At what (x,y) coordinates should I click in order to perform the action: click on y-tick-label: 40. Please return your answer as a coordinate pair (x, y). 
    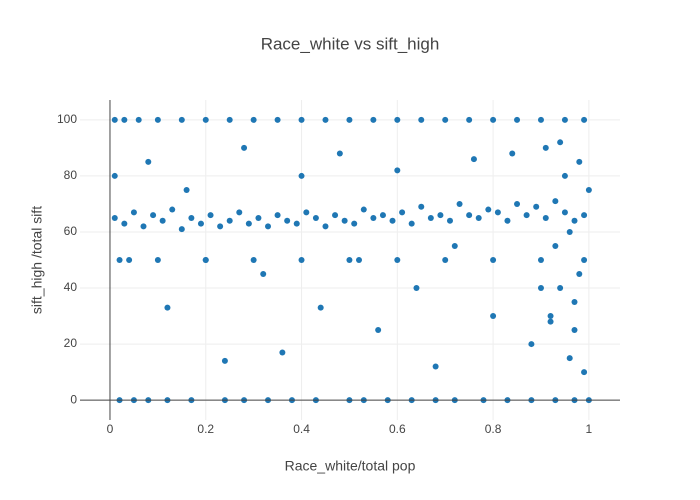
    Looking at the image, I should click on (71, 287).